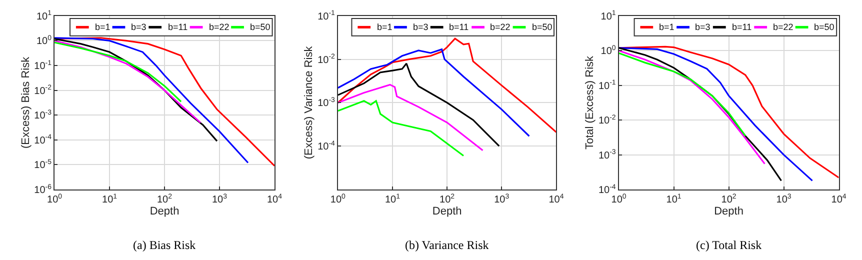 Image resolution: width=862 pixels, height=260 pixels. I want to click on y-axis-title: (Excess) Variance Risk, so click(309, 103).